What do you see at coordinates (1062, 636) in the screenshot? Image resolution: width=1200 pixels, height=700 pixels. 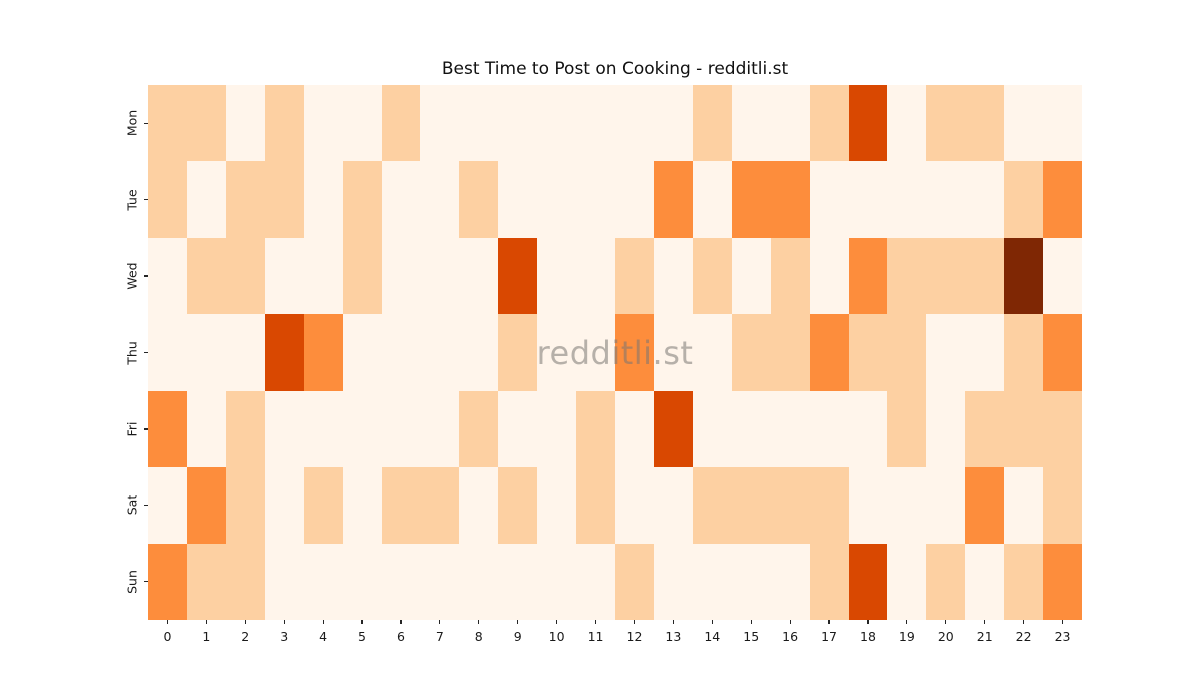 I see `x-tick-label-23: 23` at bounding box center [1062, 636].